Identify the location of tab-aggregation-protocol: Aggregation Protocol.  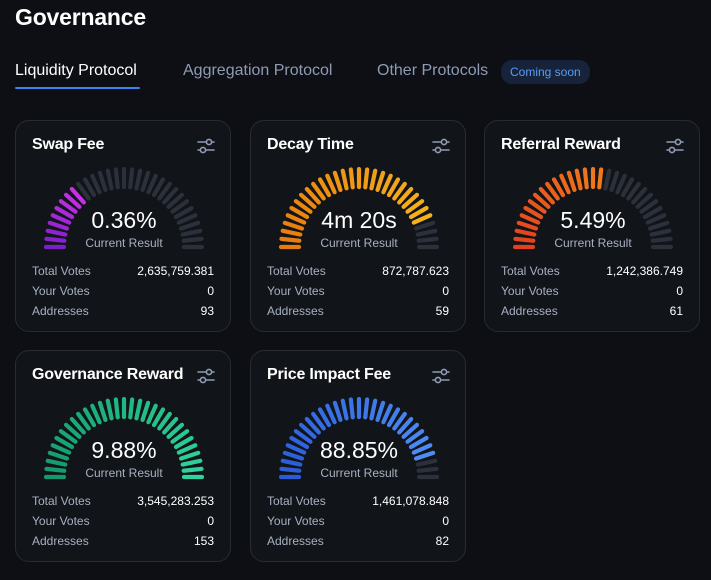
(258, 70).